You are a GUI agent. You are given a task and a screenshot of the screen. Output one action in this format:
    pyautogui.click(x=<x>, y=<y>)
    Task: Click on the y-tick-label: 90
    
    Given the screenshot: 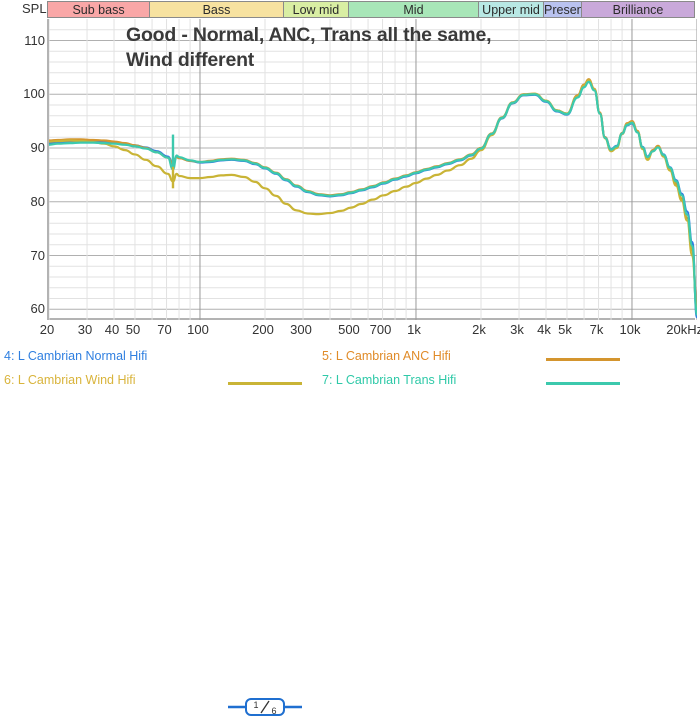 What is the action you would take?
    pyautogui.click(x=37, y=147)
    